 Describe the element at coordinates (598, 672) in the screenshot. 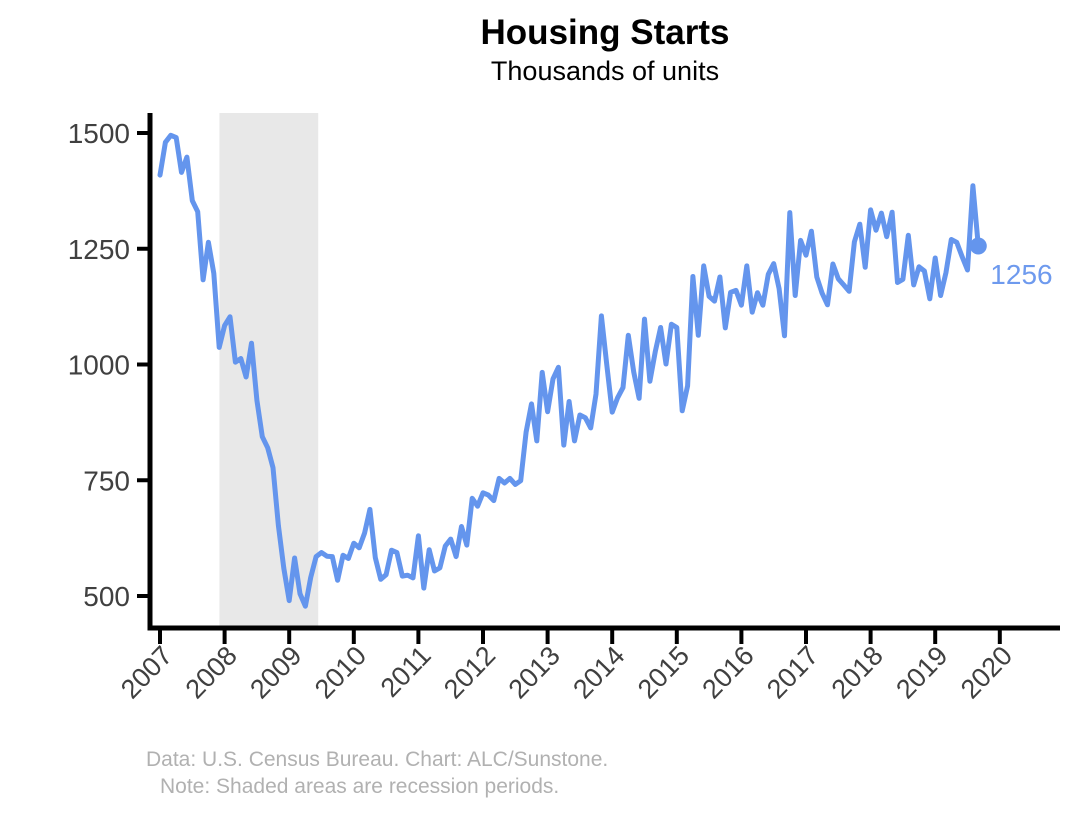

I see `x-tick-label: 2014` at that location.